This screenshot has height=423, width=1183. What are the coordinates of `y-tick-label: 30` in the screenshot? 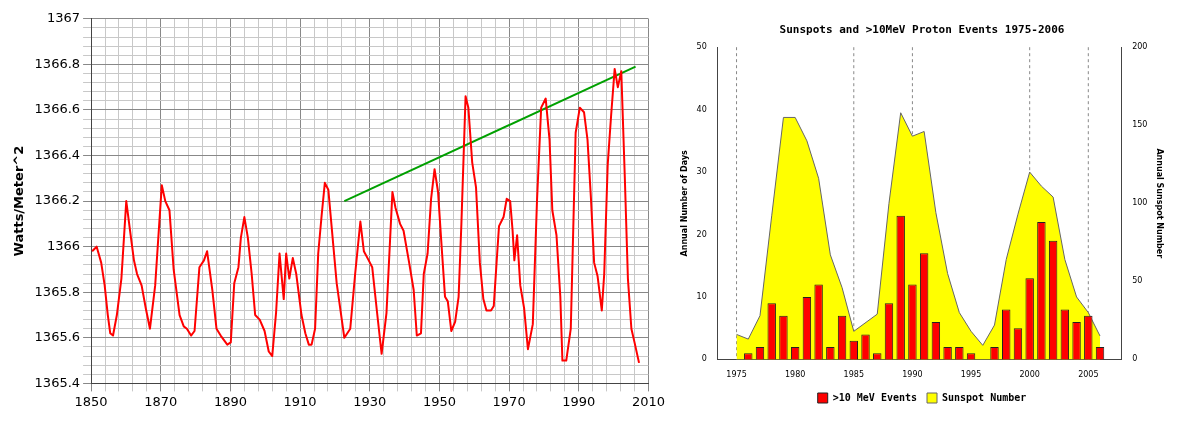 It's located at (701, 172).